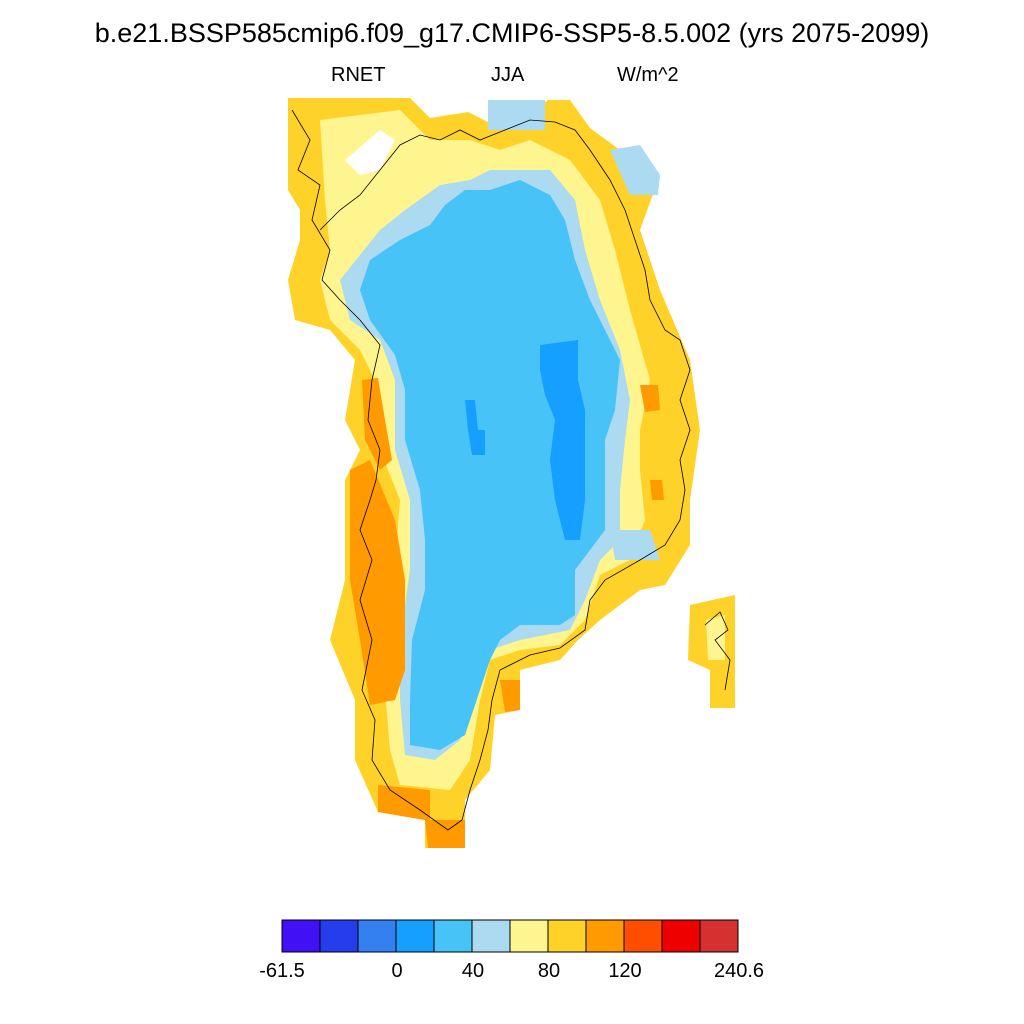 The height and width of the screenshot is (1024, 1024). I want to click on colorbar-tick-label: 240.6, so click(739, 971).